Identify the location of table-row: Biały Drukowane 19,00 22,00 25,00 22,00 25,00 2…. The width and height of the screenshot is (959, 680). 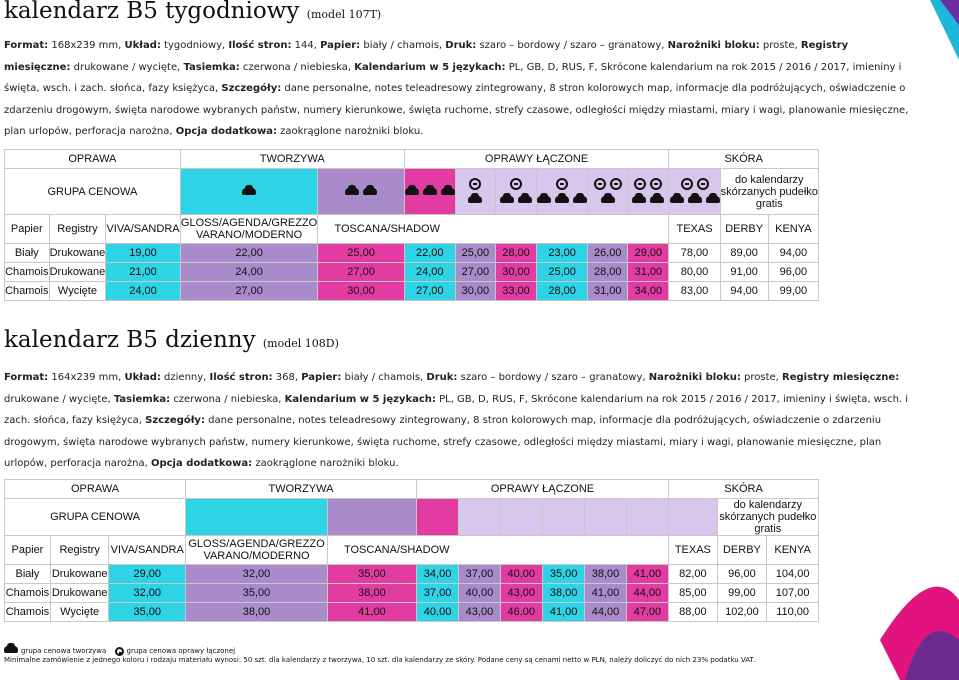
(412, 253).